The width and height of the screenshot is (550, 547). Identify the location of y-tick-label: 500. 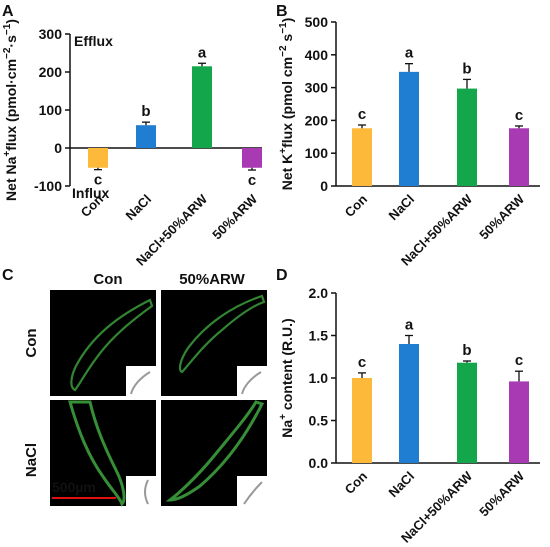
(317, 22).